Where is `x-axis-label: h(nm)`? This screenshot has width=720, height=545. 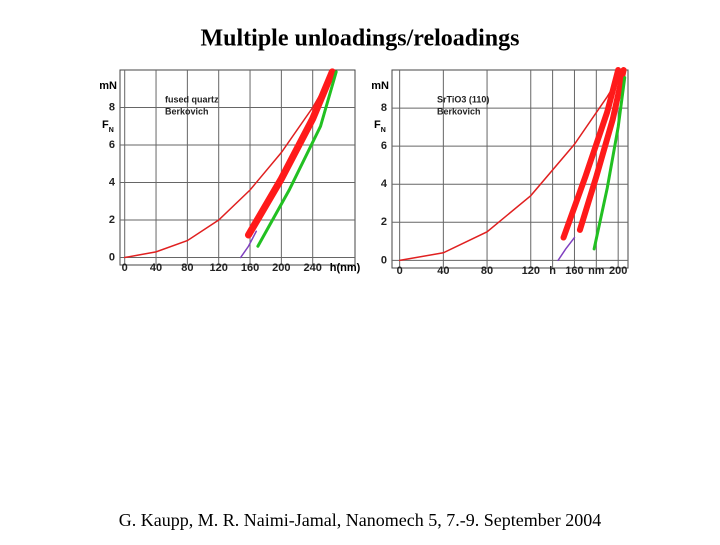
x-axis-label: h(nm) is located at coordinates (345, 268).